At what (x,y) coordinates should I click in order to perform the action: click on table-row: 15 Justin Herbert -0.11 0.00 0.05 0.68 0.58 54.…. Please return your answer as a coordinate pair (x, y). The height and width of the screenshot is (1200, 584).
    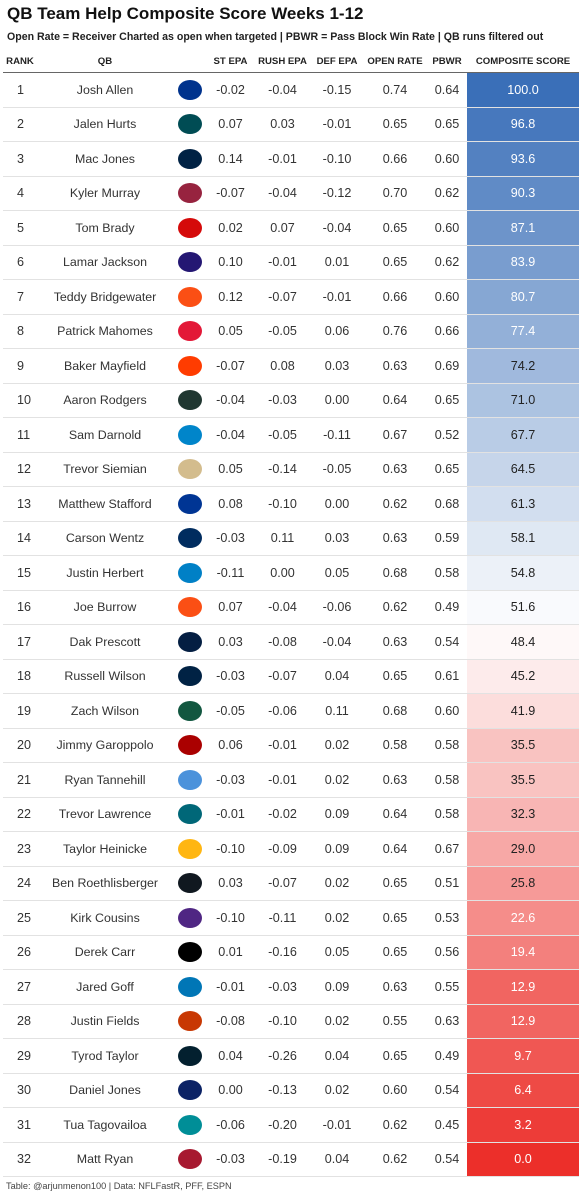
    Looking at the image, I should click on (291, 573).